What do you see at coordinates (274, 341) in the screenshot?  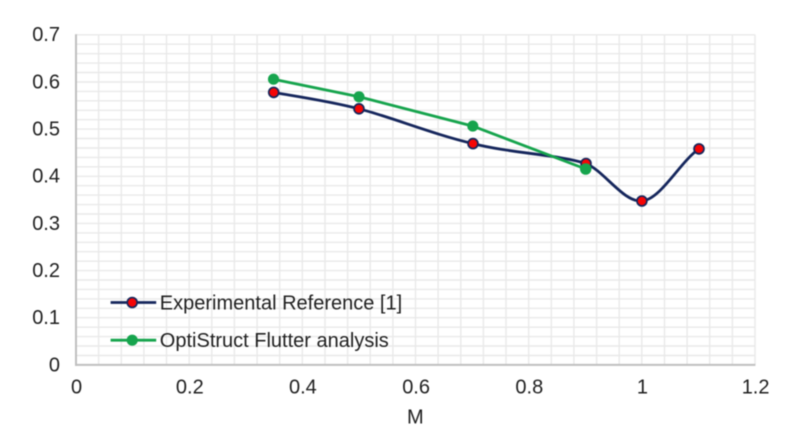 I see `svg-text: OptiStruct Flutter analysis` at bounding box center [274, 341].